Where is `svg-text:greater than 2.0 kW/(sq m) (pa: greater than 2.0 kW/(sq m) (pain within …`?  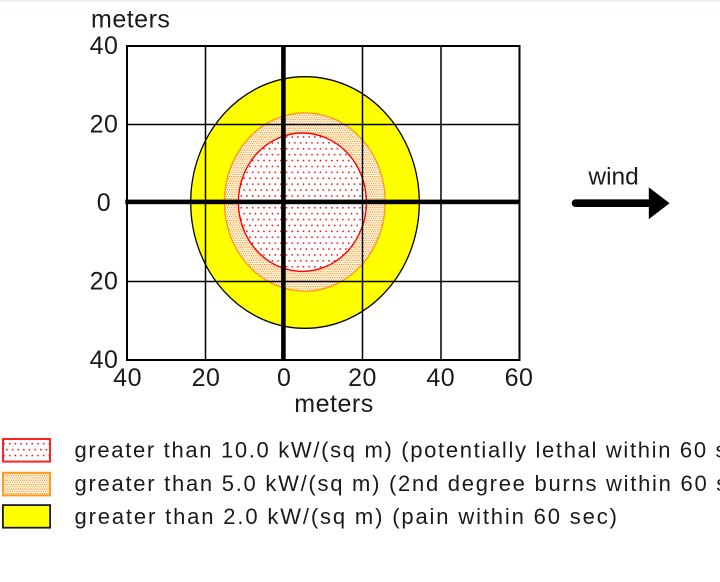 svg-text:greater than 2.0 kW/(sq m) (pa: greater than 2.0 kW/(sq m) (pain within … is located at coordinates (347, 516).